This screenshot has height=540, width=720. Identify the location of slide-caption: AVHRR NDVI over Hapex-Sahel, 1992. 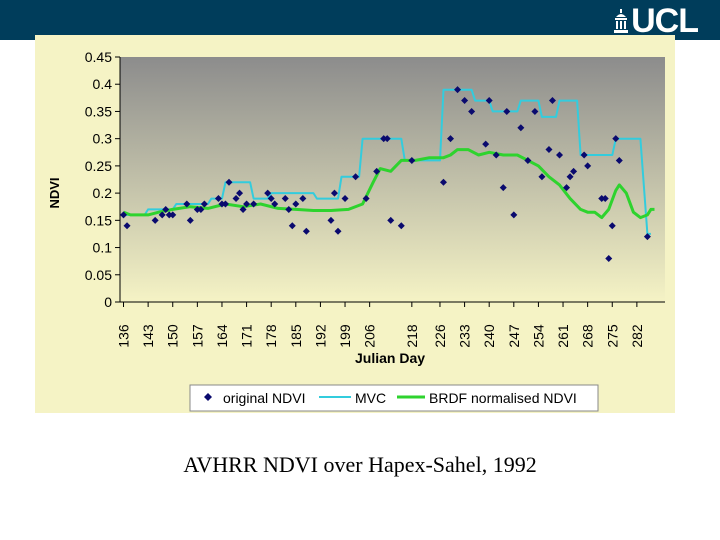
(360, 464).